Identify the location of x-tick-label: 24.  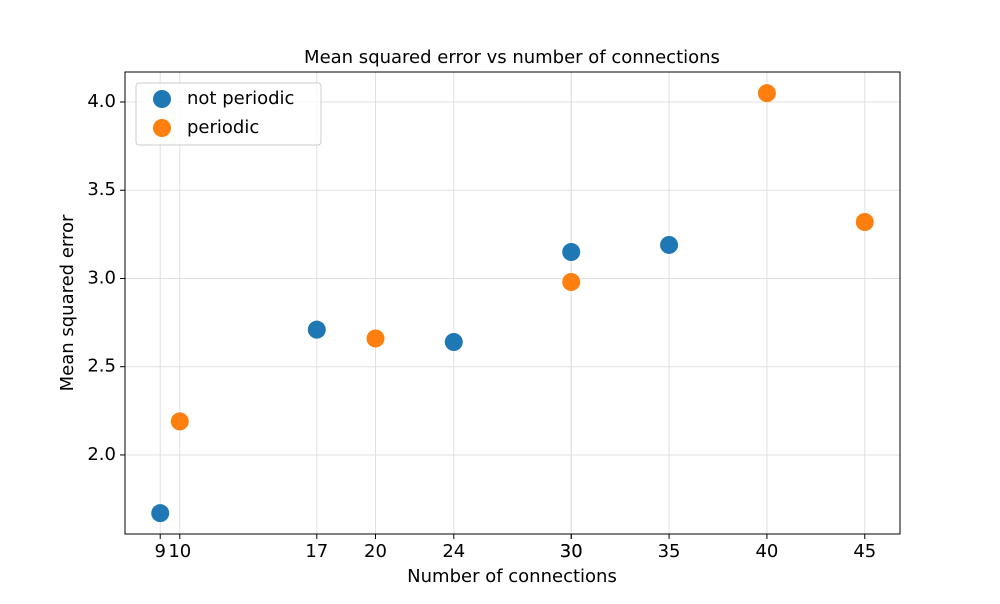
(453, 551).